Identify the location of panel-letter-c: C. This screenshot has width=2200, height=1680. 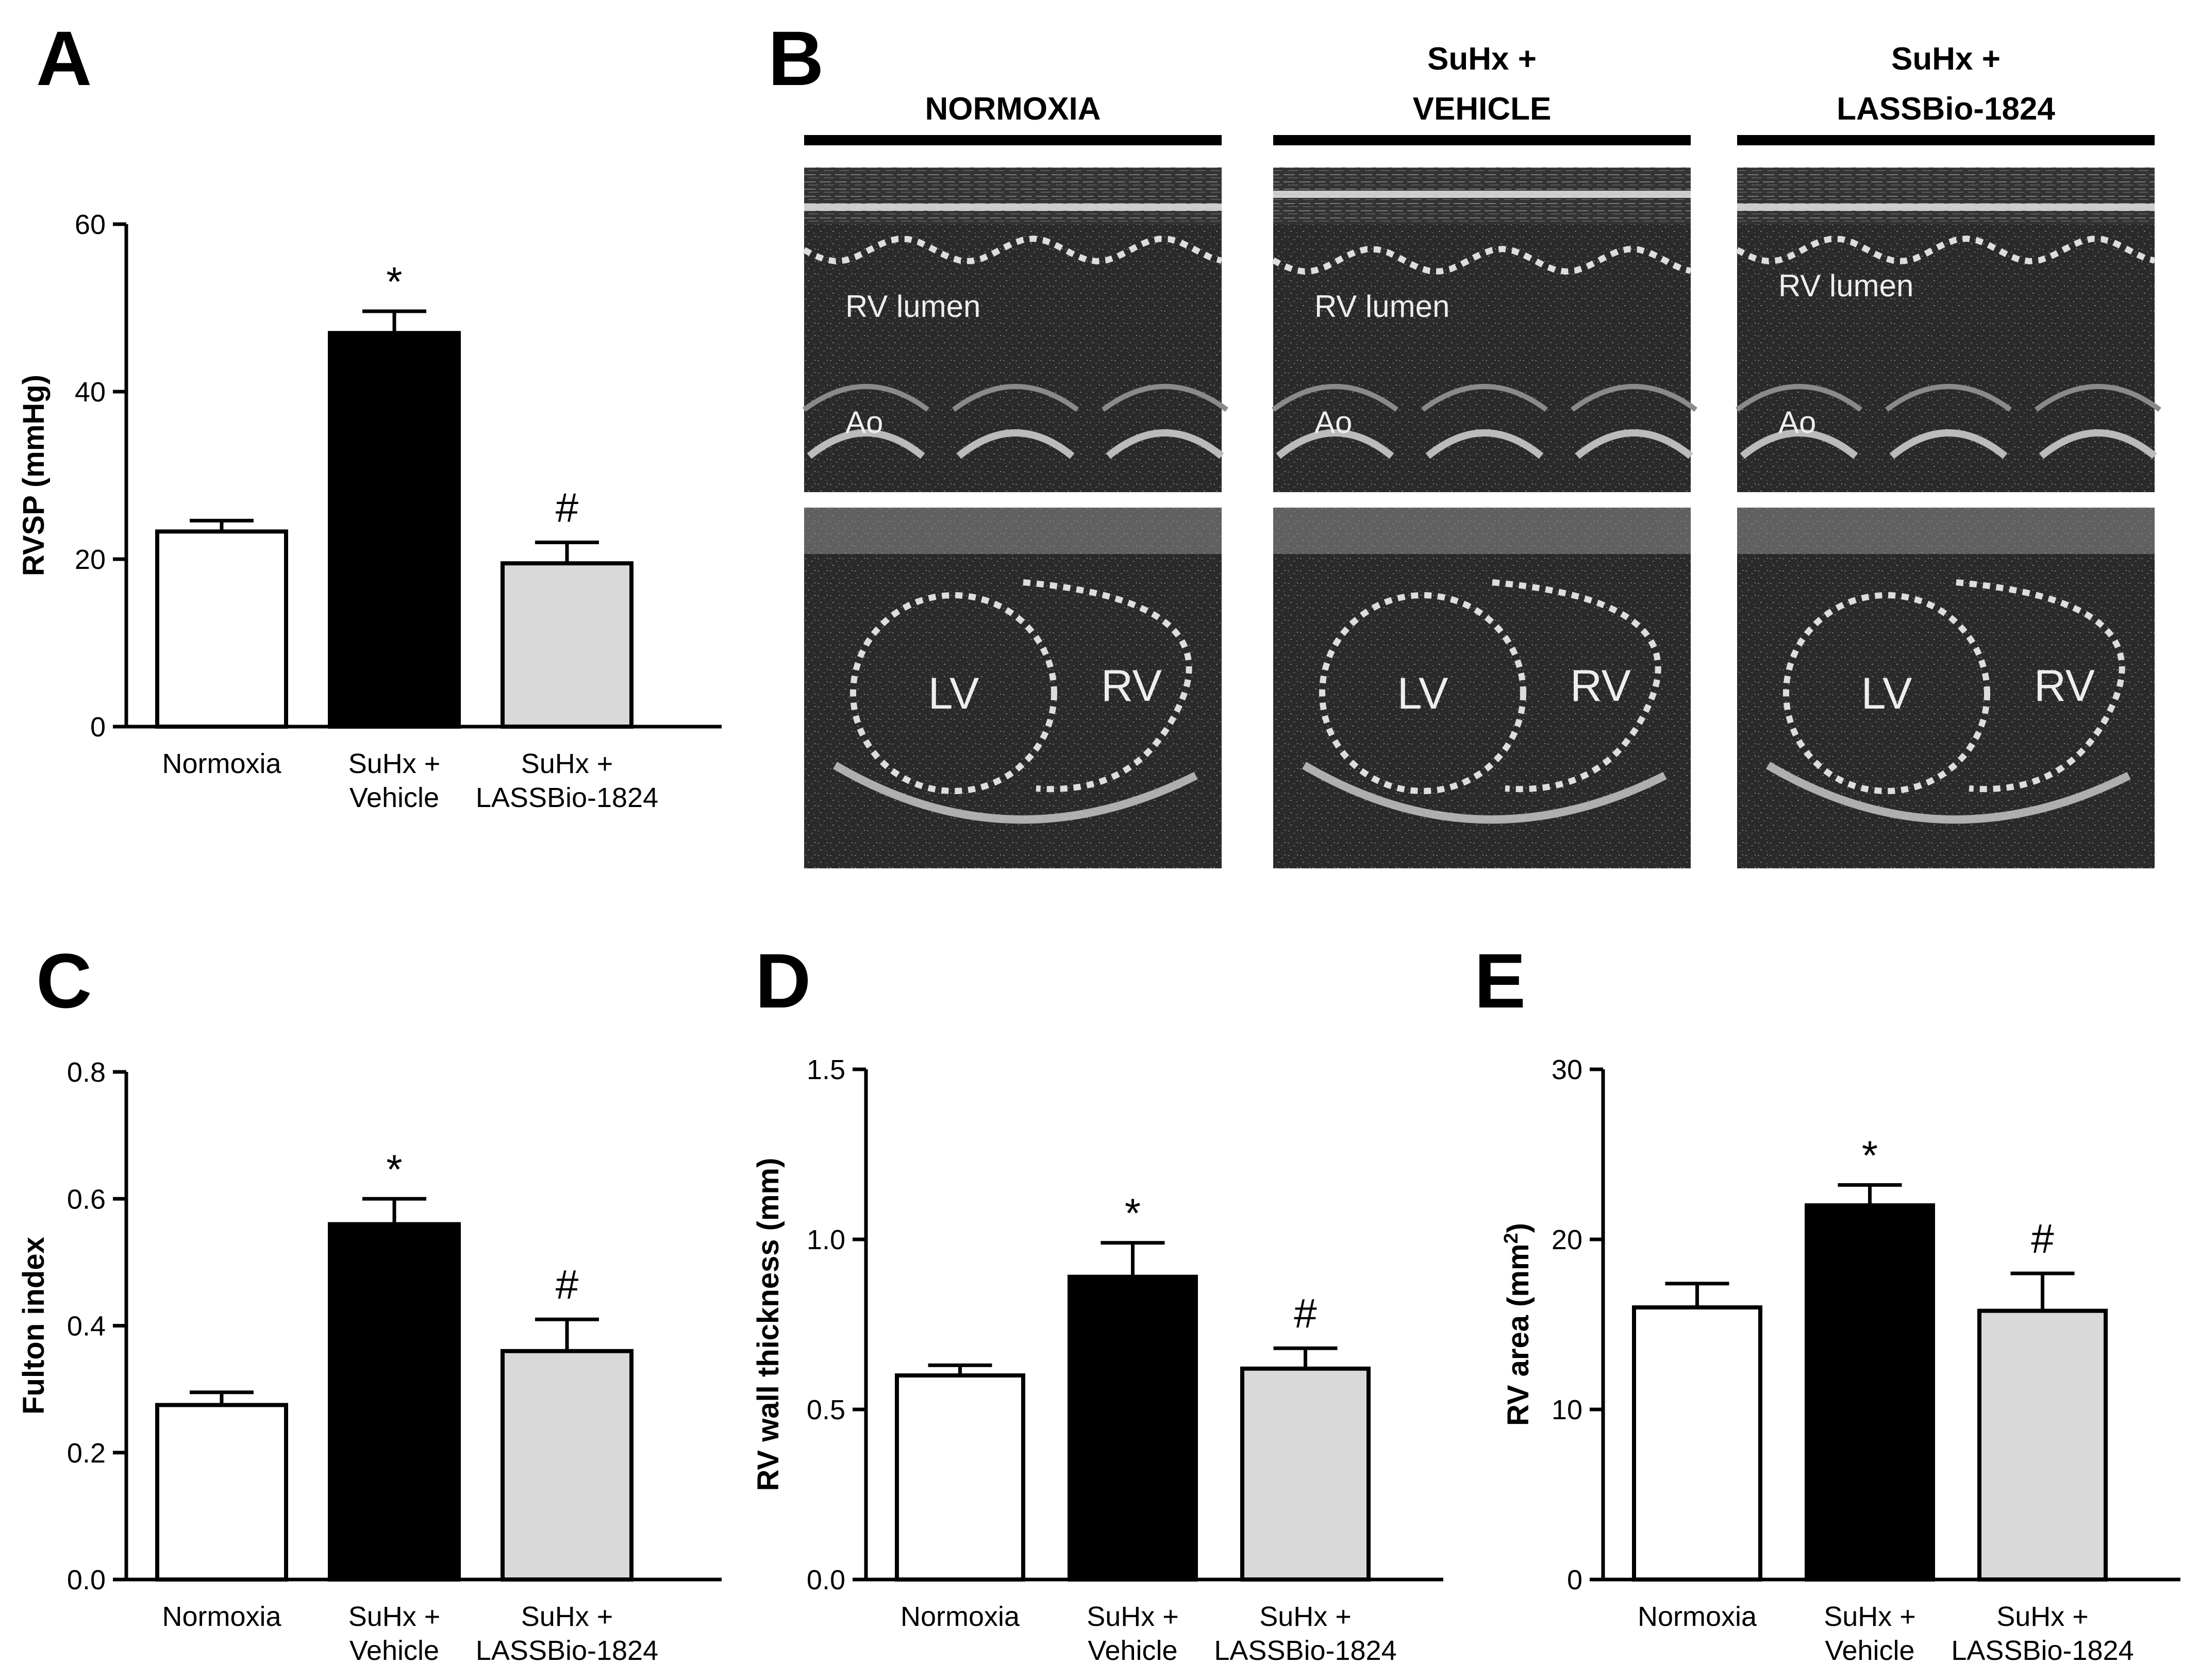
(64, 981).